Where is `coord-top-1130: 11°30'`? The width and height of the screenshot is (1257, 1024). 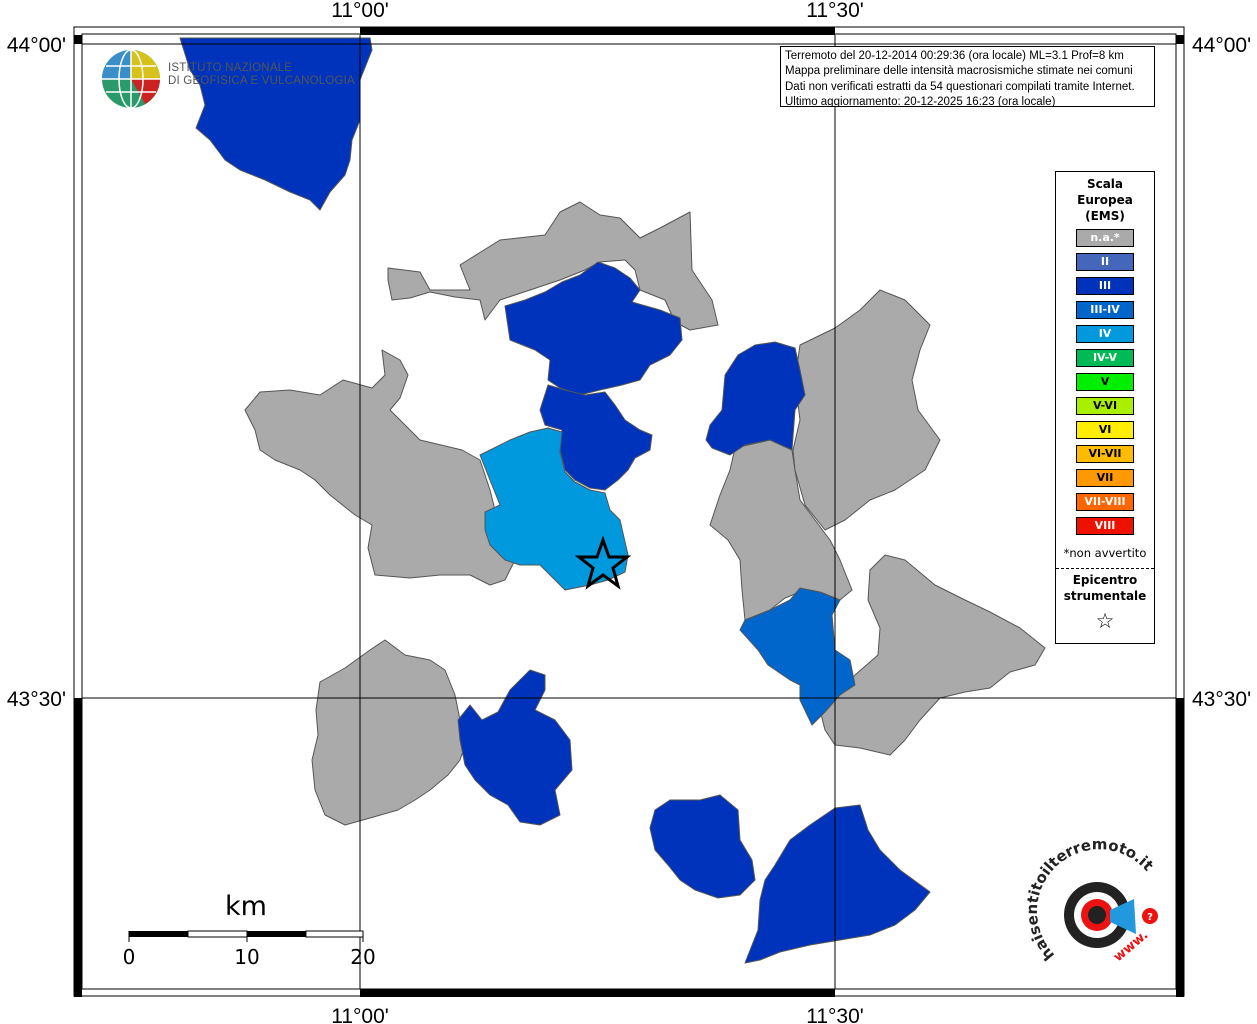
coord-top-1130: 11°30' is located at coordinates (835, 11).